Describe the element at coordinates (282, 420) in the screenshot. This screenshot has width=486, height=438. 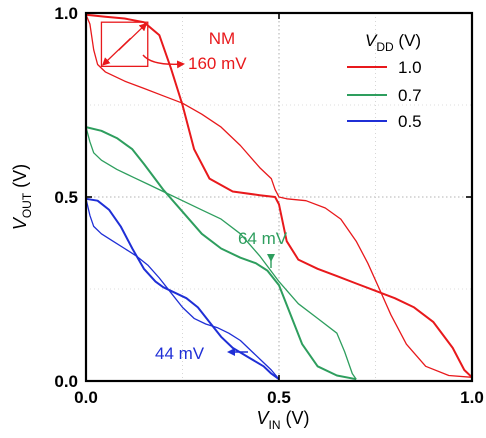
I see `x-axis-label: VIN (V)` at that location.